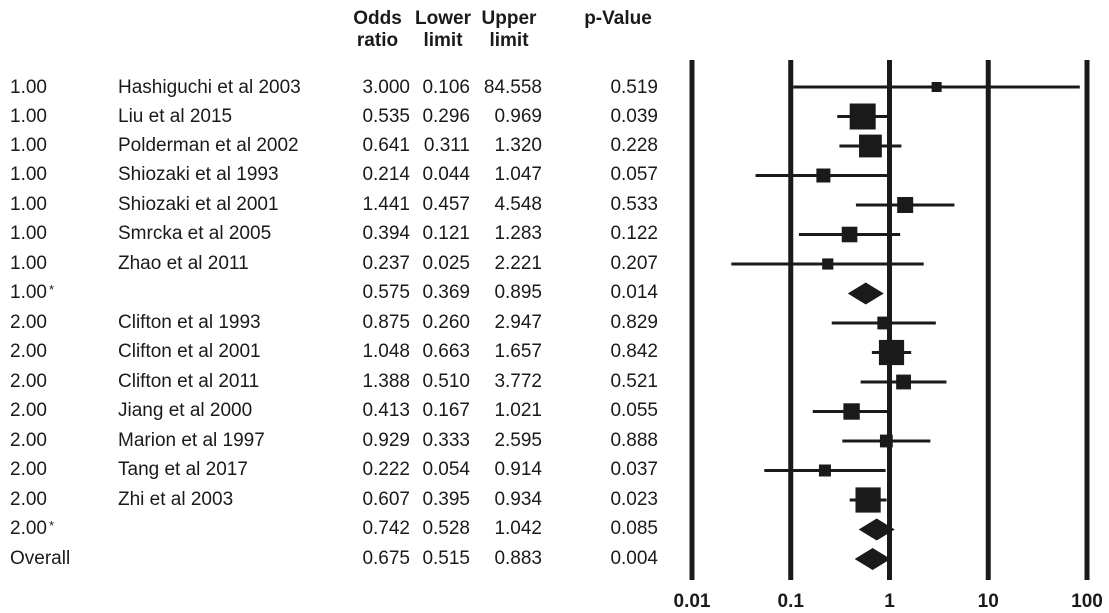 The height and width of the screenshot is (613, 1109). I want to click on lower-limit-cell: 0.167, so click(446, 410).